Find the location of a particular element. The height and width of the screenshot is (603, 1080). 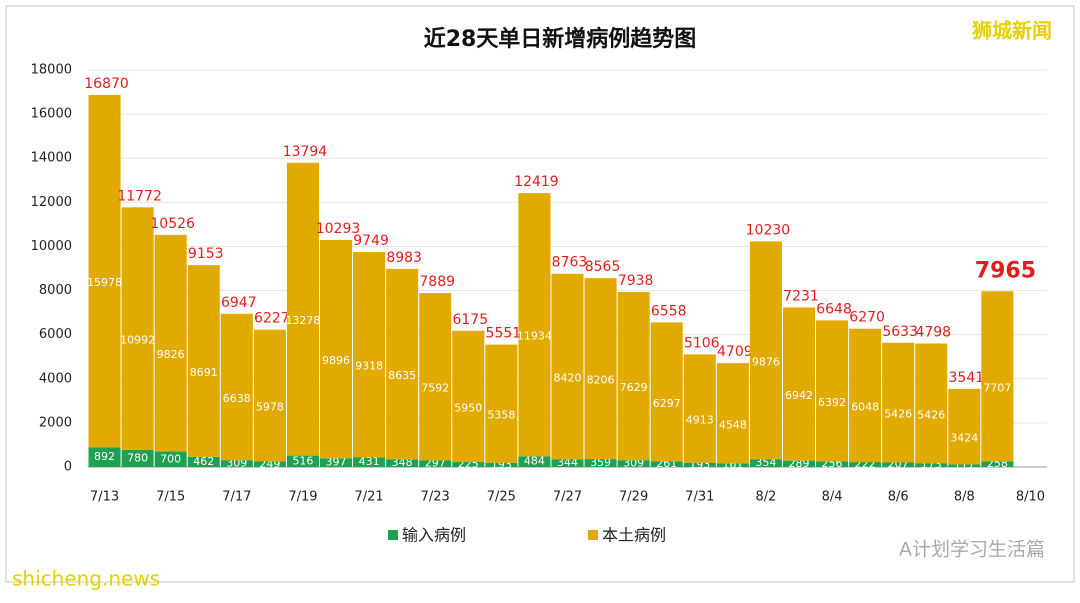

y-tick-label: 4000 is located at coordinates (55, 378).